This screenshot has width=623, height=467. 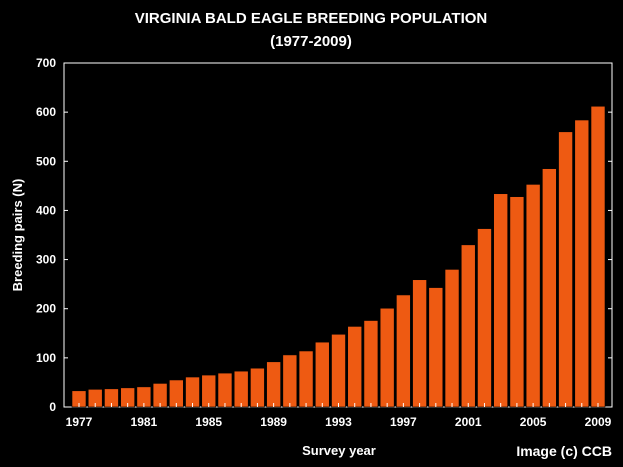 What do you see at coordinates (306, 379) in the screenshot?
I see `bar-1991` at bounding box center [306, 379].